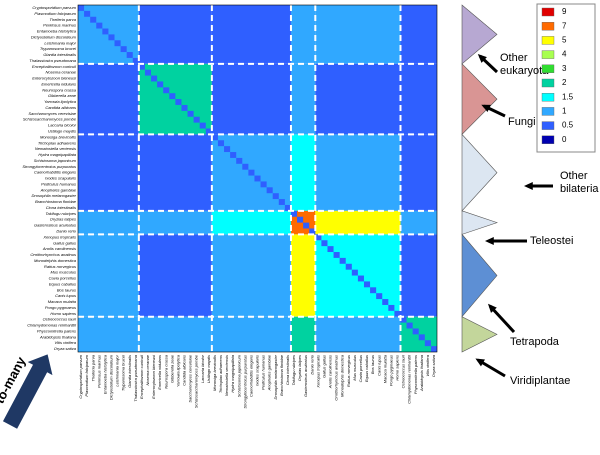  What do you see at coordinates (135, 377) in the screenshot?
I see `col-label: Thalassiosira pseudonana` at bounding box center [135, 377].